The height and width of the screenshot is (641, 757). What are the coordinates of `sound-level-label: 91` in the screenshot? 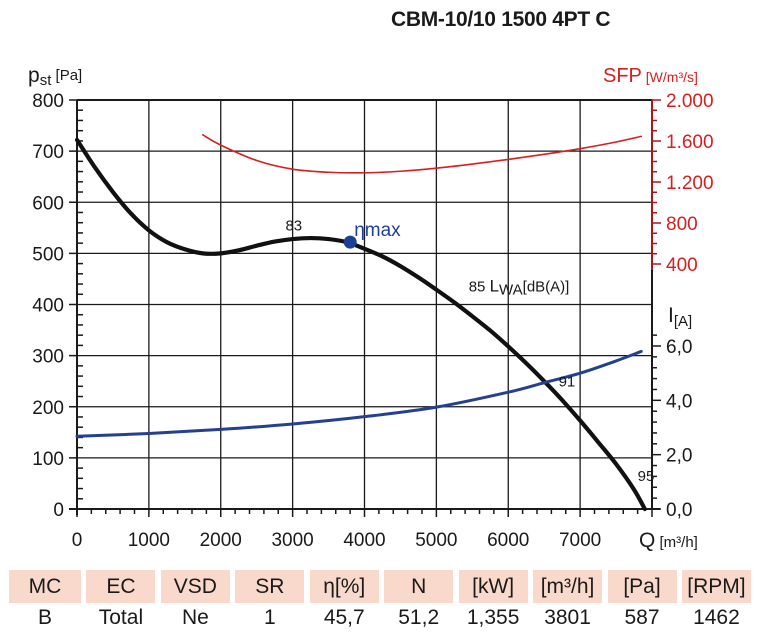 It's located at (567, 381).